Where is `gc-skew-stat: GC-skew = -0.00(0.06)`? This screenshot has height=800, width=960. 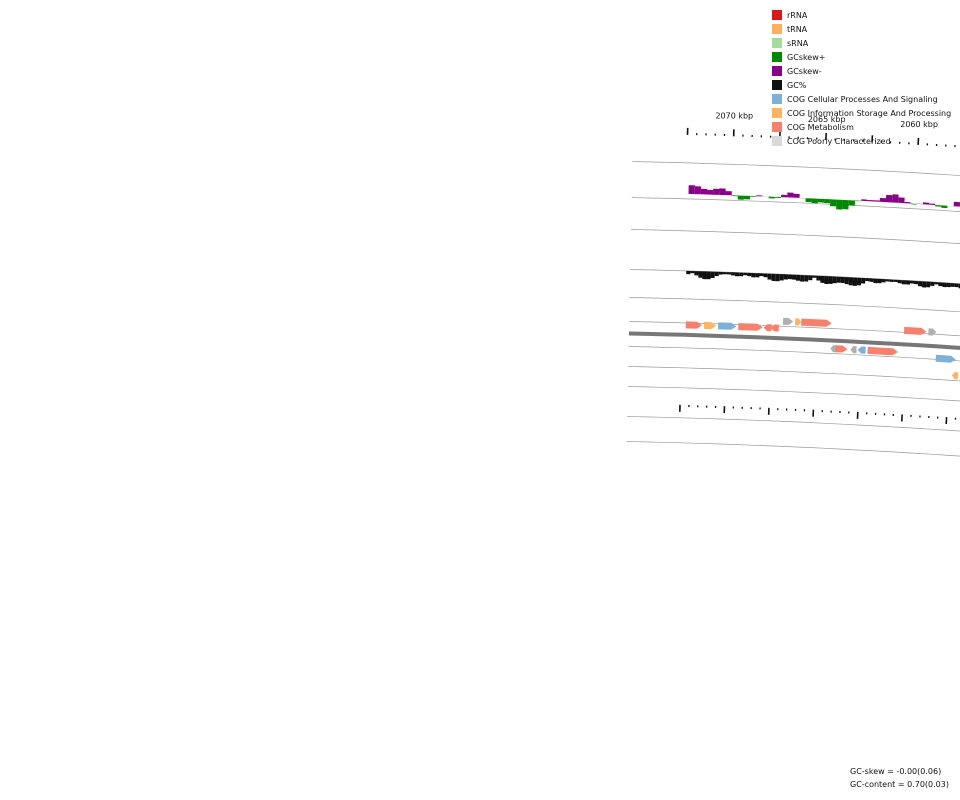
gc-skew-stat: GC-skew = -0.00(0.06) is located at coordinates (896, 771).